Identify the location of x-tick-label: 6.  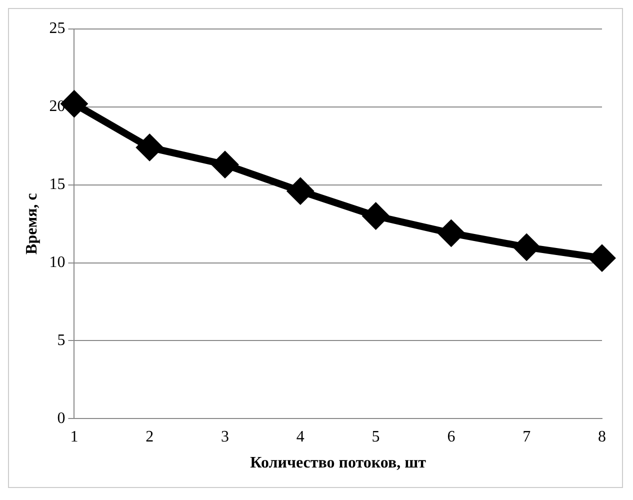
(451, 437).